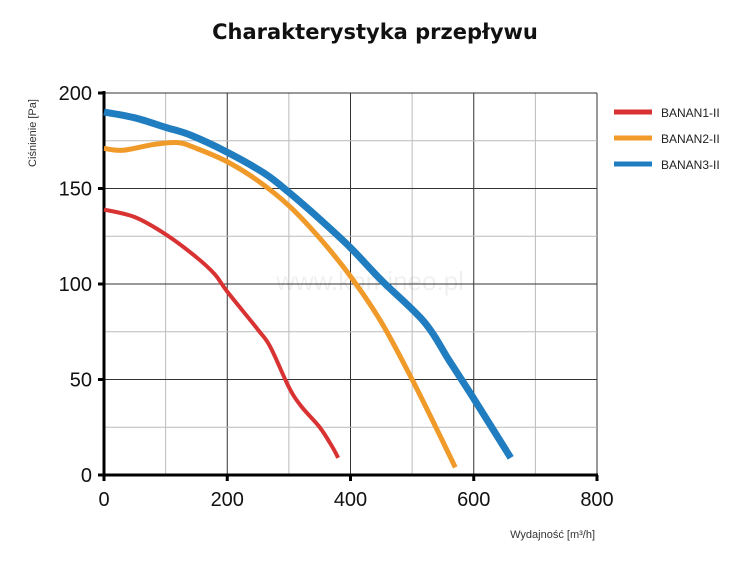 This screenshot has height=562, width=750. What do you see at coordinates (690, 113) in the screenshot?
I see `legend-label: BANAN1-II` at bounding box center [690, 113].